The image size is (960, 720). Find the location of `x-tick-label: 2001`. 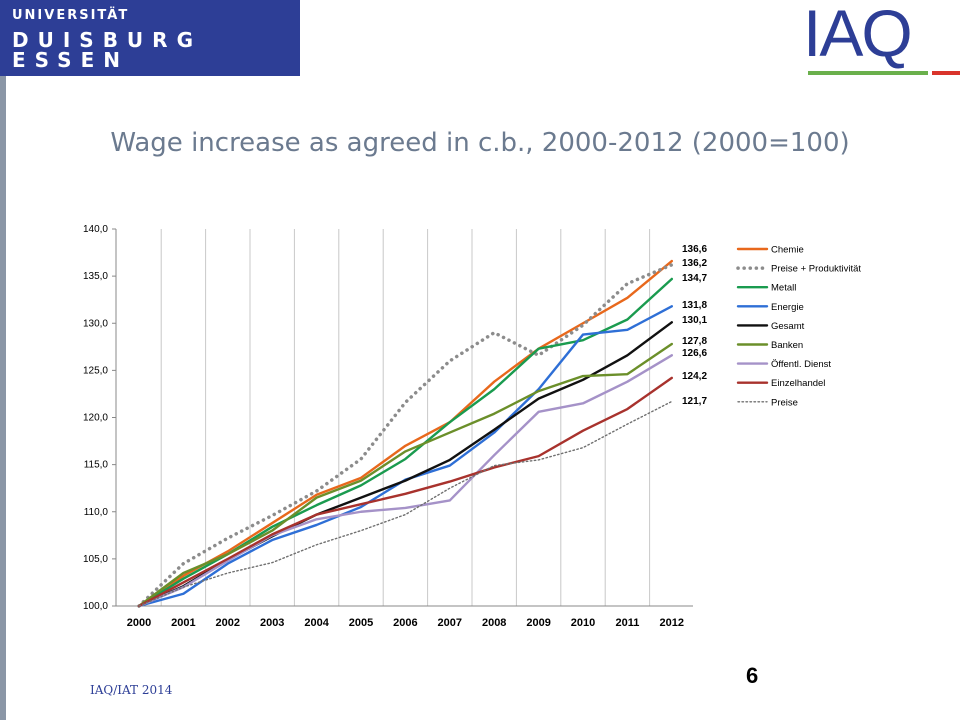

x-tick-label: 2001 is located at coordinates (183, 623).